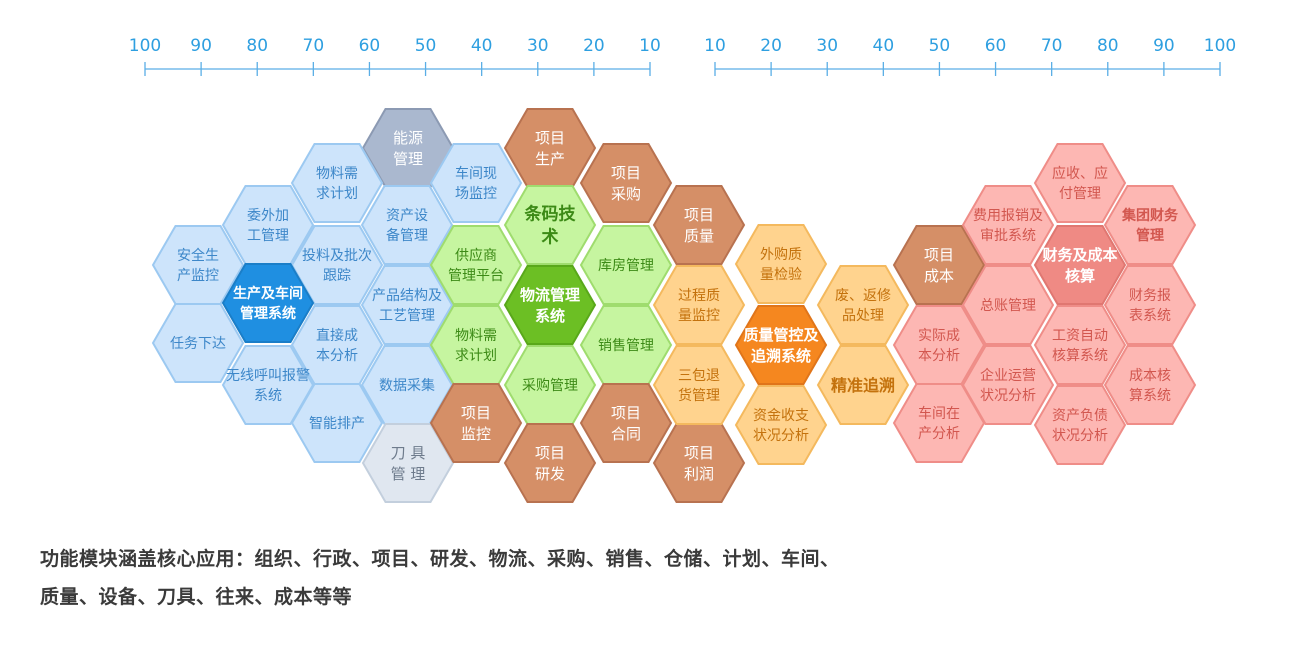 The height and width of the screenshot is (646, 1298). What do you see at coordinates (699, 376) in the screenshot?
I see `hex-label: 三包退` at bounding box center [699, 376].